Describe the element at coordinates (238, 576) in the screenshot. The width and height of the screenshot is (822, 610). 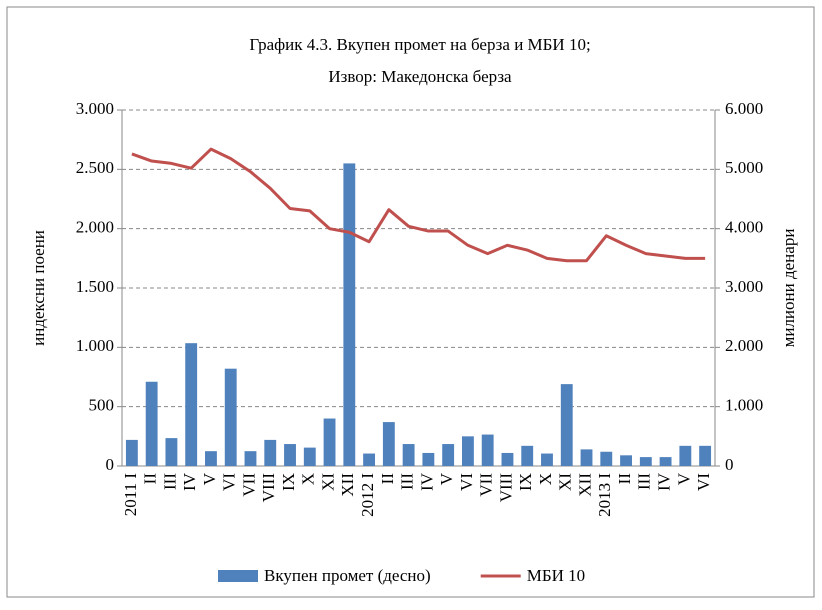
I see `legend-swatch` at that location.